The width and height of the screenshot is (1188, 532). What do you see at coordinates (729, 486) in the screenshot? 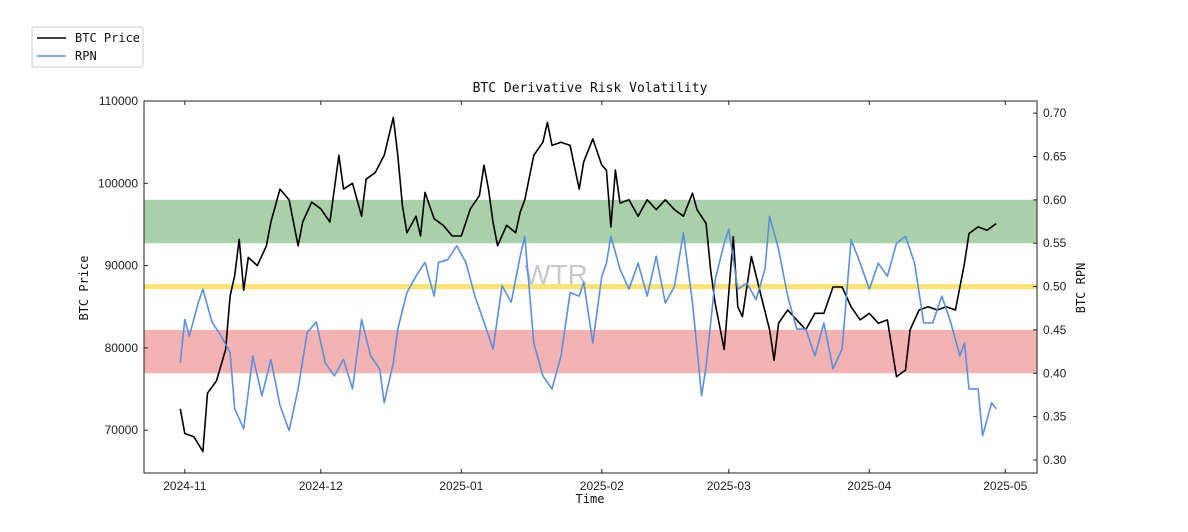
I see `x-tick-label: 2025-03` at bounding box center [729, 486].